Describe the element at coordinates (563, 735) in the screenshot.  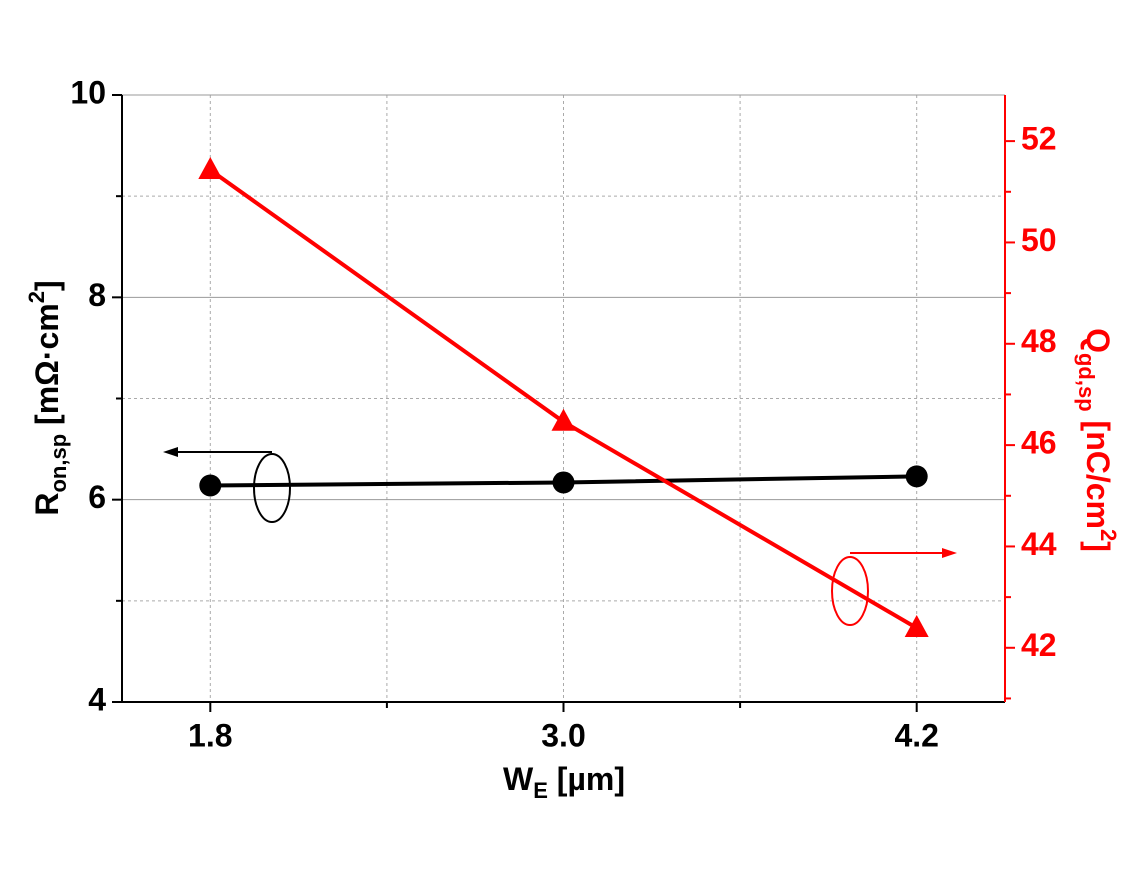
I see `x-tick-label: 3.0` at that location.